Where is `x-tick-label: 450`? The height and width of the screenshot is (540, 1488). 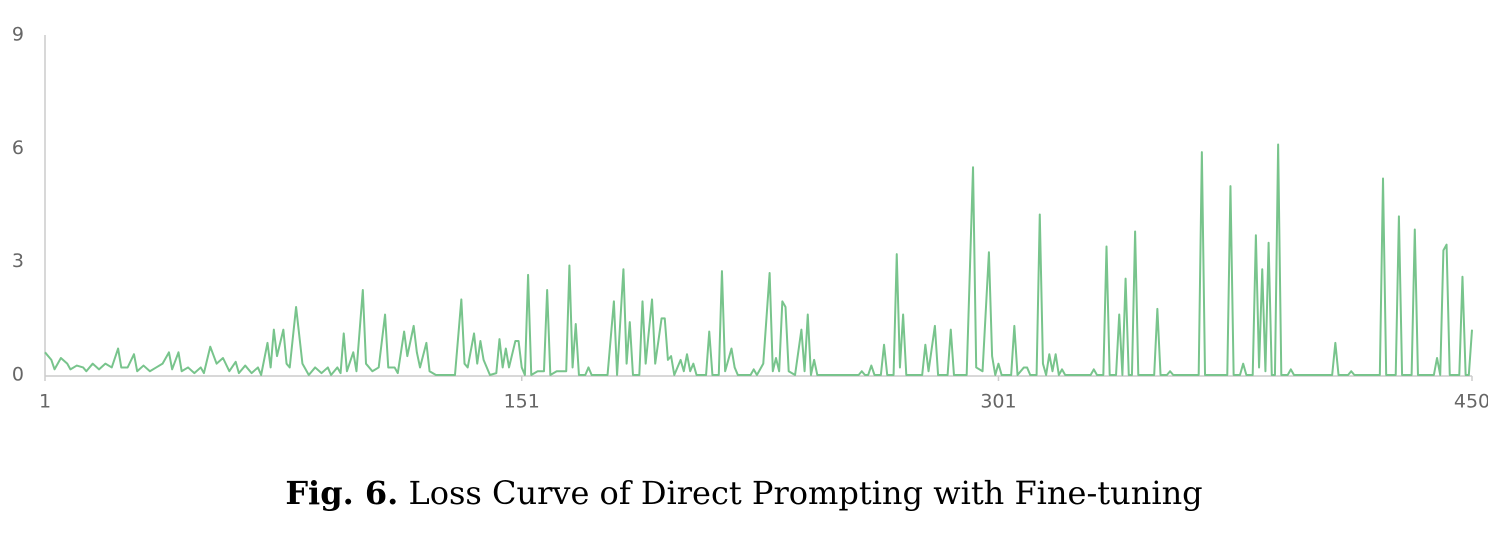 x-tick-label: 450 is located at coordinates (1471, 402).